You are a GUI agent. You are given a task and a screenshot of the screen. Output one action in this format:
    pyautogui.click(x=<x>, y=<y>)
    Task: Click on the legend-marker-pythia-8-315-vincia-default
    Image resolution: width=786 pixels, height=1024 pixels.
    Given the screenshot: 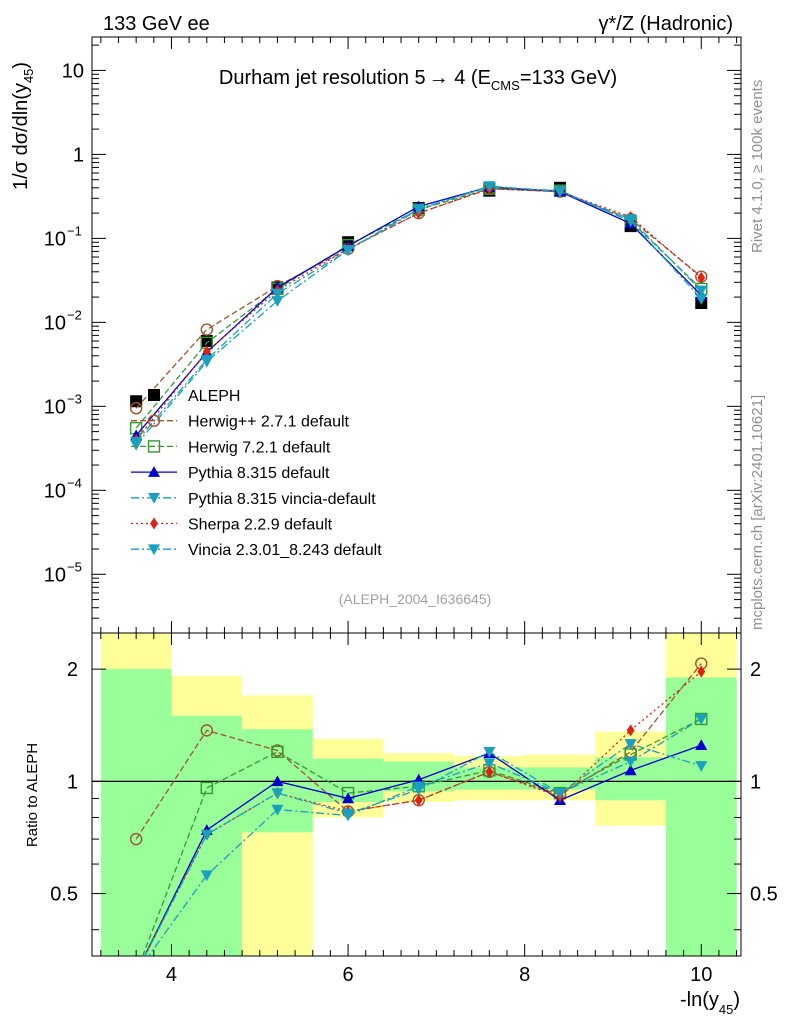 What is the action you would take?
    pyautogui.click(x=154, y=498)
    